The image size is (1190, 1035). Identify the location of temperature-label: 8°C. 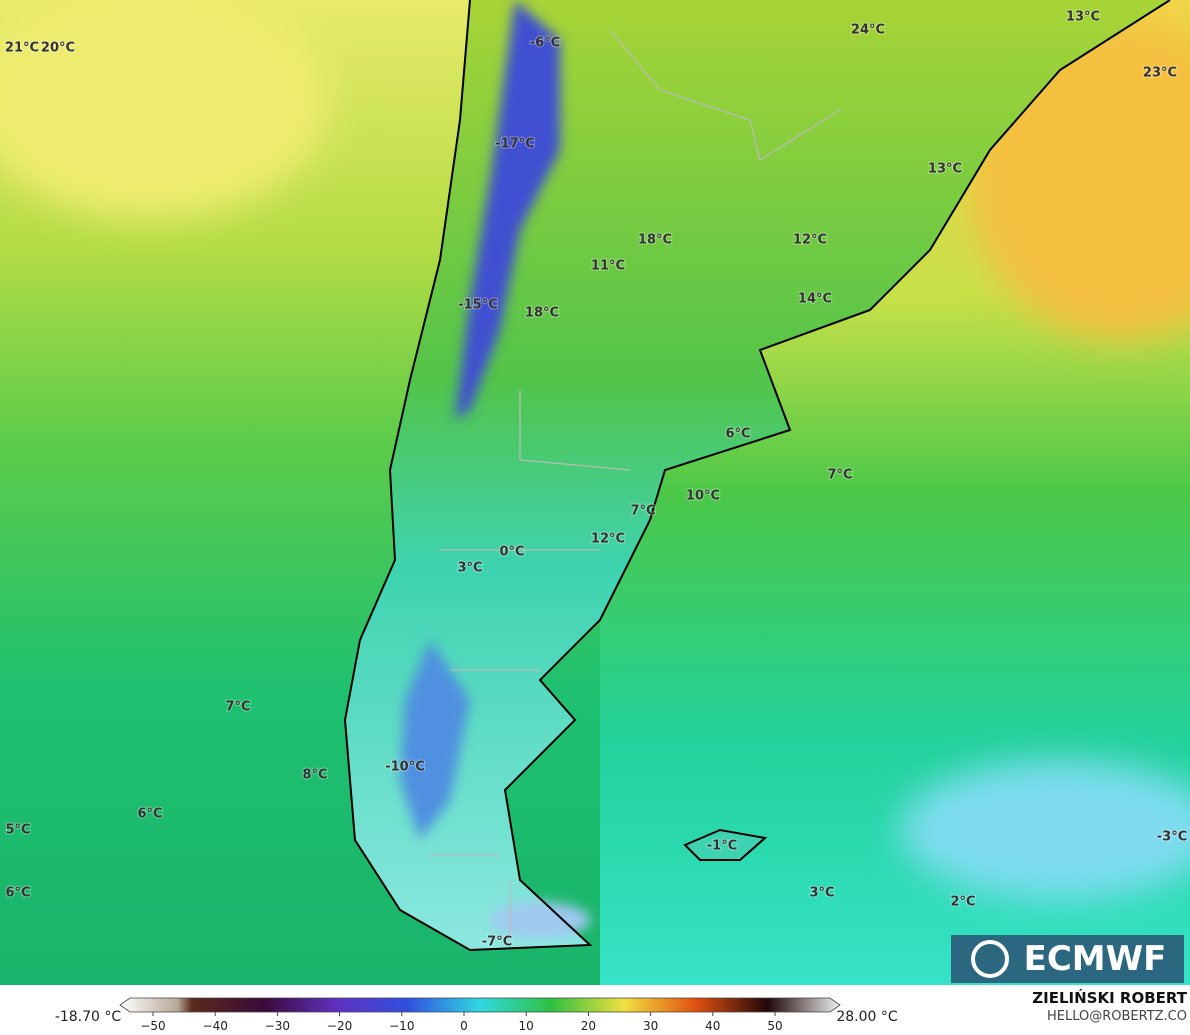
(314, 775).